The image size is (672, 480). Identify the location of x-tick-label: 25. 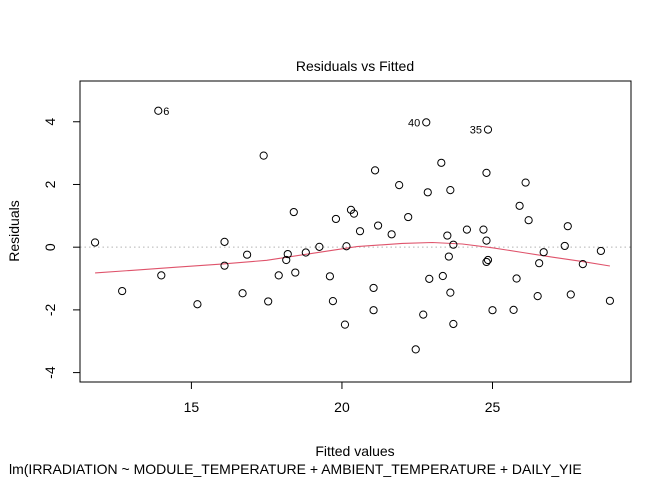
(493, 407).